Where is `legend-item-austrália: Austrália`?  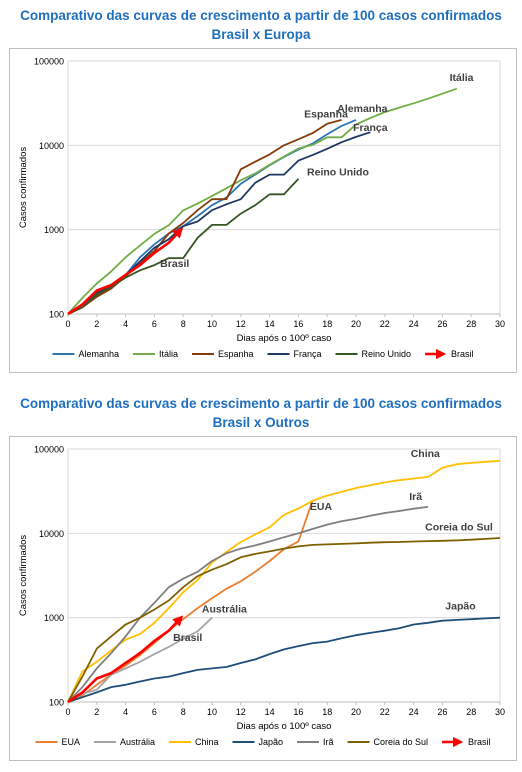 legend-item-austrália: Austrália is located at coordinates (124, 742).